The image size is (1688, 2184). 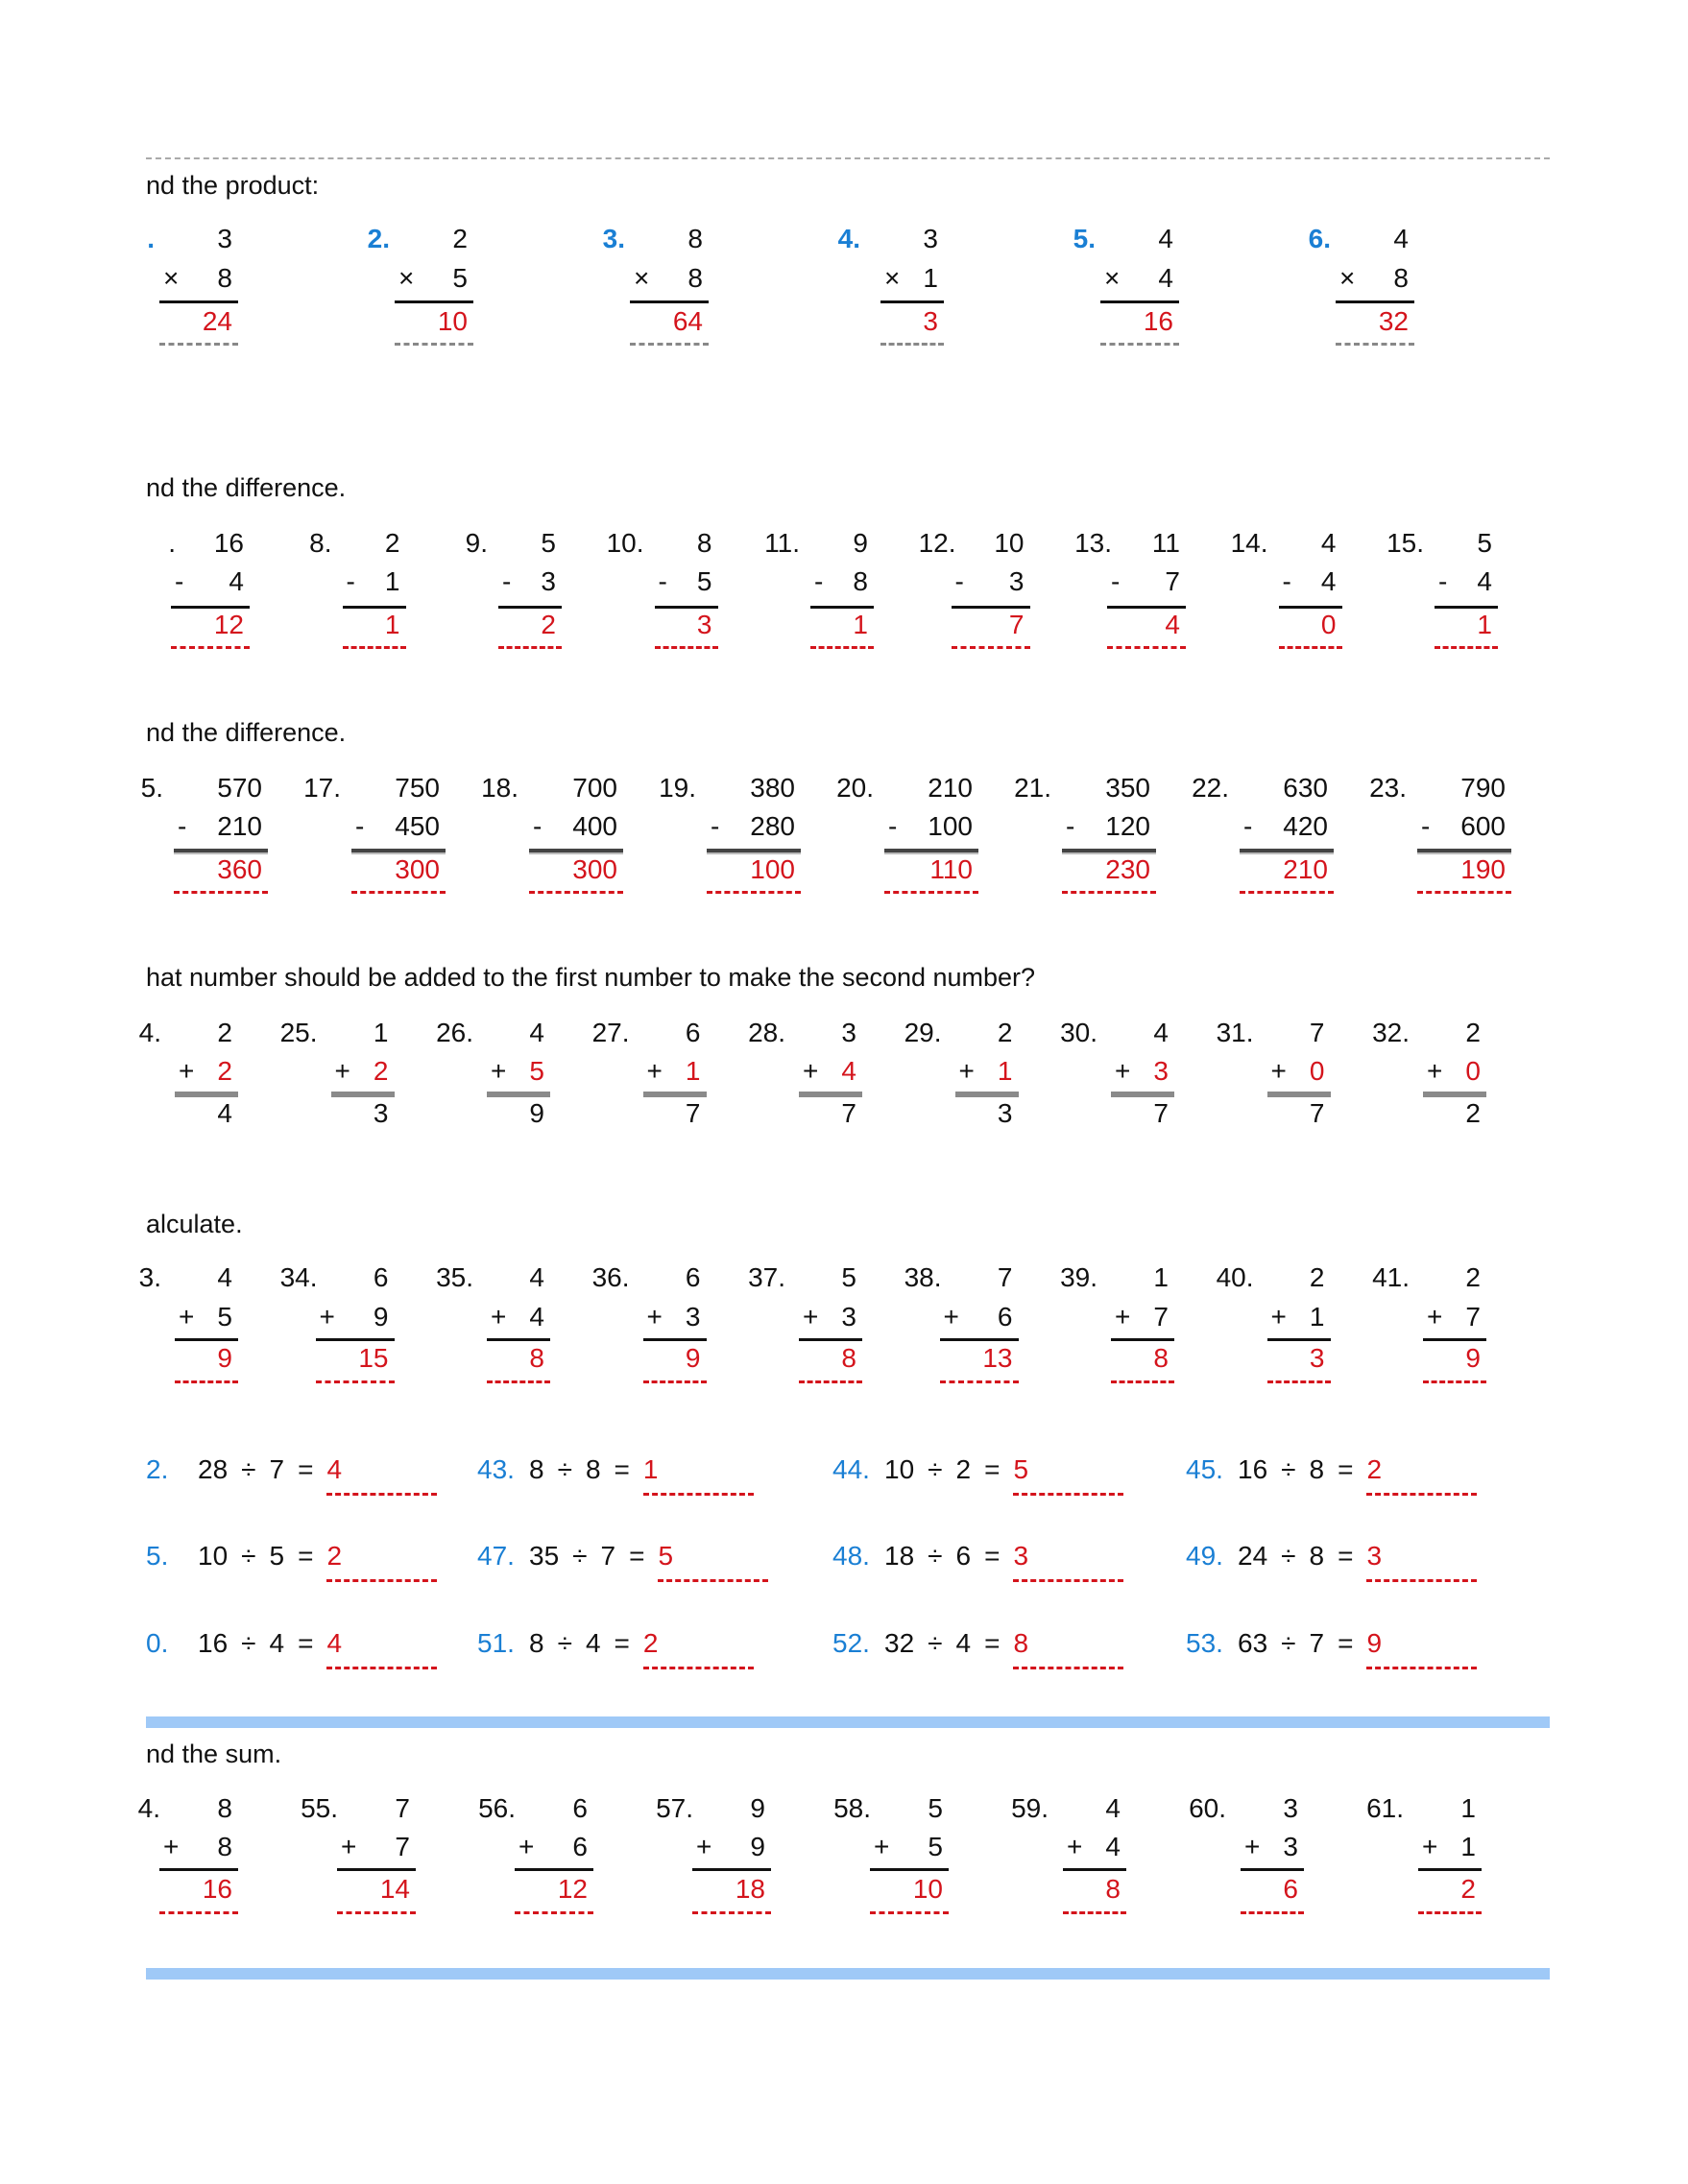 I want to click on dividend: 8, so click(x=537, y=1643).